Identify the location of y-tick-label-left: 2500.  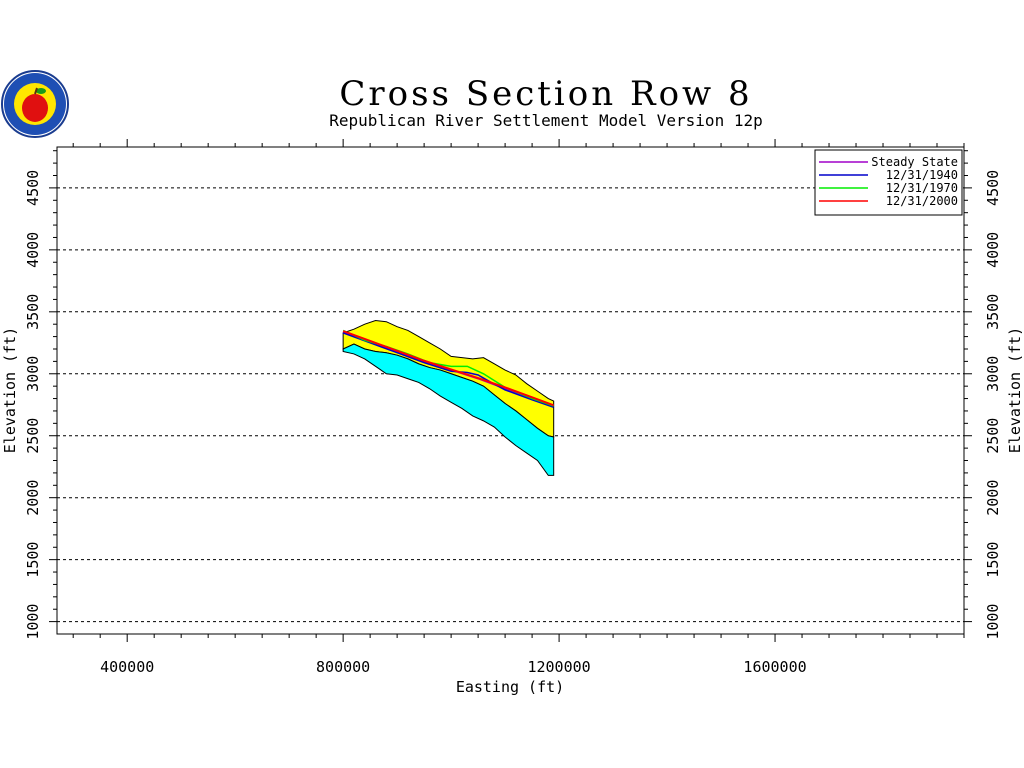
(33, 436).